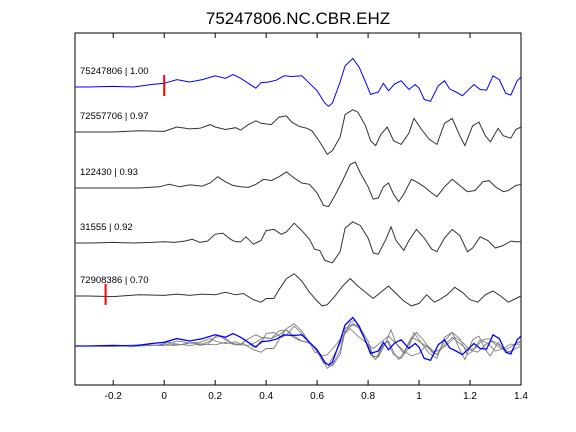 The width and height of the screenshot is (576, 432). I want to click on trace-group-1: 72557706 | 0.97, so click(298, 132).